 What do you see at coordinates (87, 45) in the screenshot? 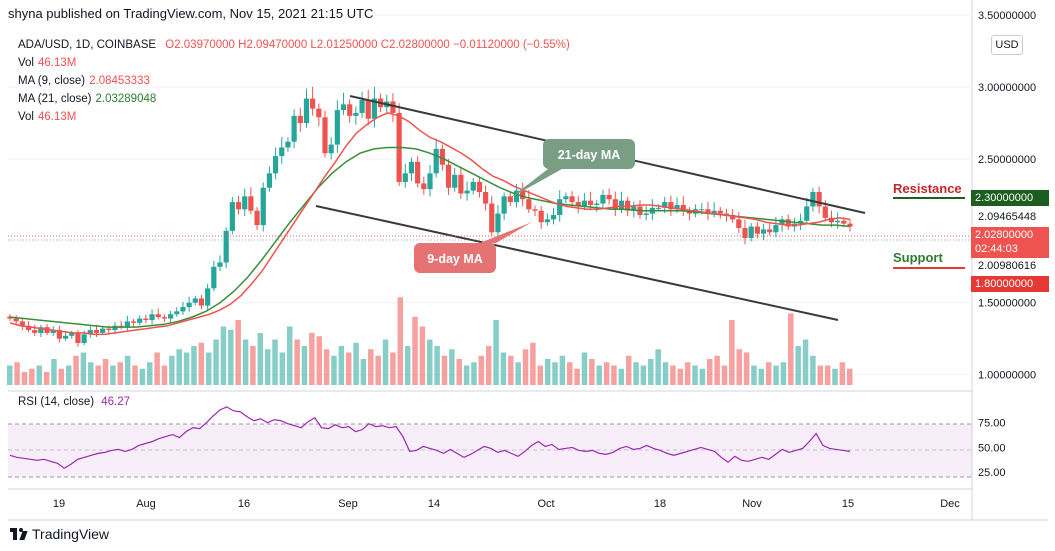
I see `symbol-label: ADA/USD, 1D, COINBASE` at bounding box center [87, 45].